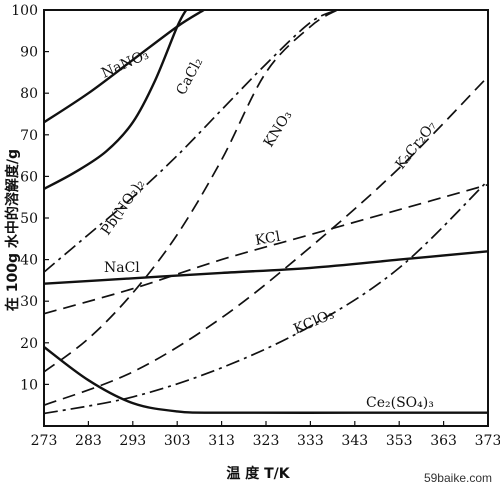 The height and width of the screenshot is (489, 500). I want to click on y-tick-label: 40, so click(29, 261).